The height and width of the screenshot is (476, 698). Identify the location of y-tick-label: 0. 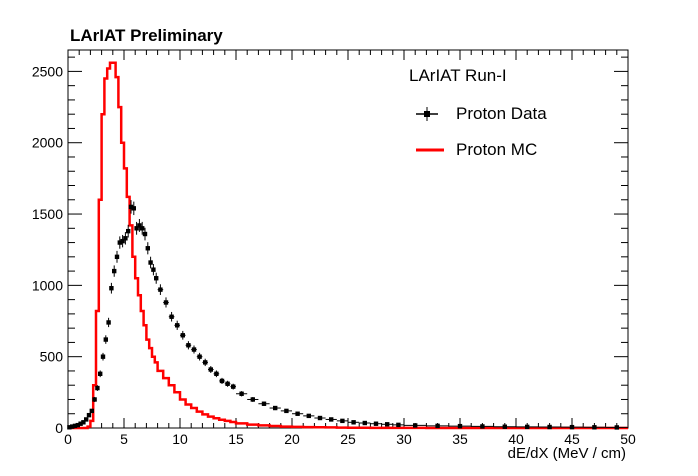
(59, 428).